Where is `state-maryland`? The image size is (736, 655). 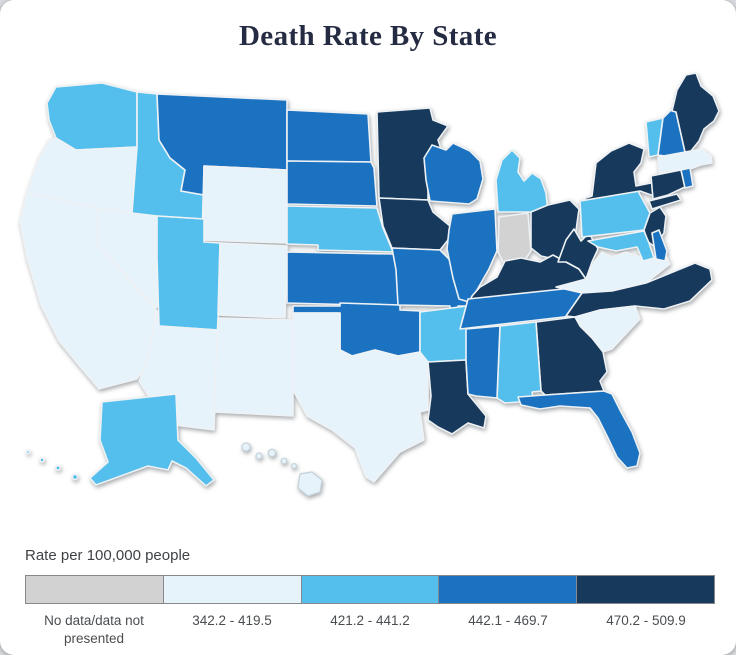
state-maryland is located at coordinates (621, 246).